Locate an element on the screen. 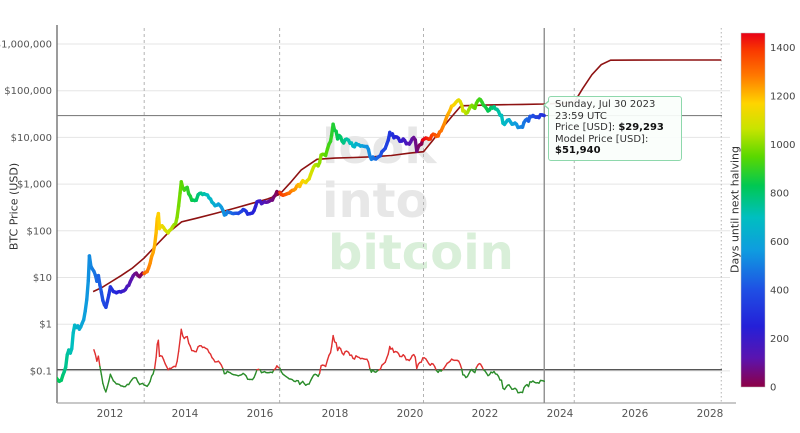 The width and height of the screenshot is (800, 433). colorbar-tick-label: 1200 is located at coordinates (782, 97).